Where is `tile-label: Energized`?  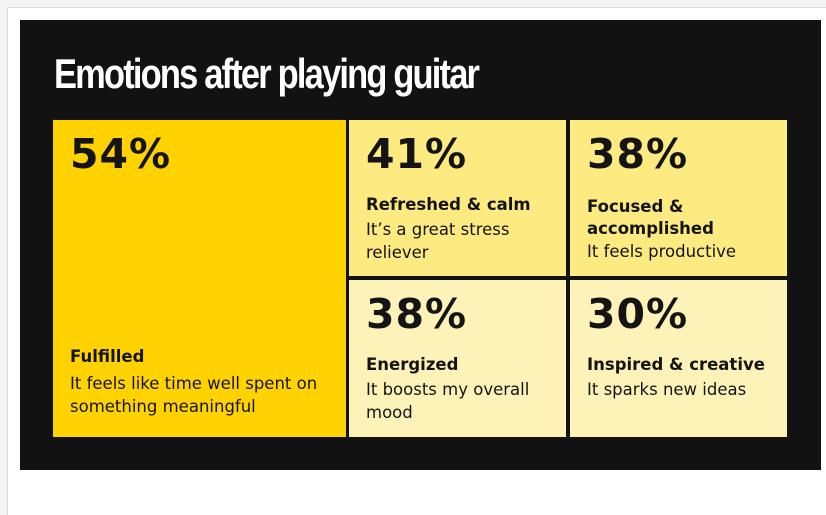 tile-label: Energized is located at coordinates (412, 364).